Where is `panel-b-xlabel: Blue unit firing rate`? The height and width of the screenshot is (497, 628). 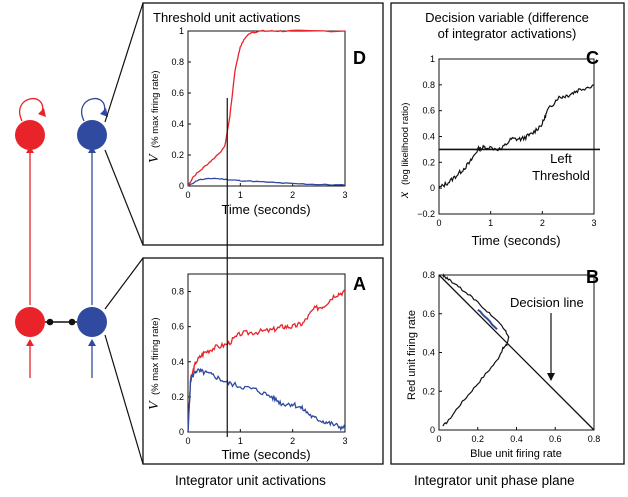 panel-b-xlabel: Blue unit firing rate is located at coordinates (516, 454).